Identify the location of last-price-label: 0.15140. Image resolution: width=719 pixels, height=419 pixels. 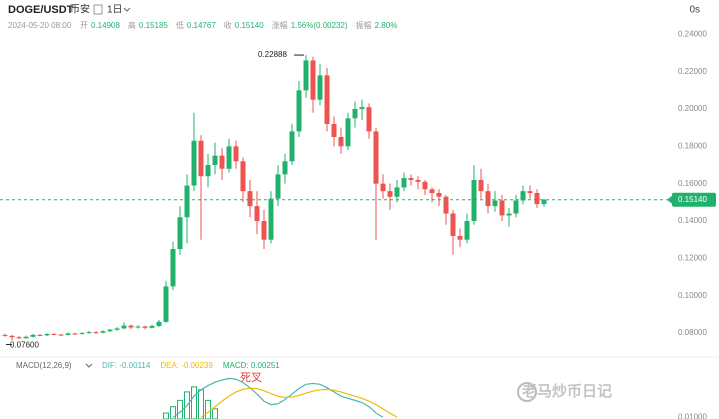
(692, 199).